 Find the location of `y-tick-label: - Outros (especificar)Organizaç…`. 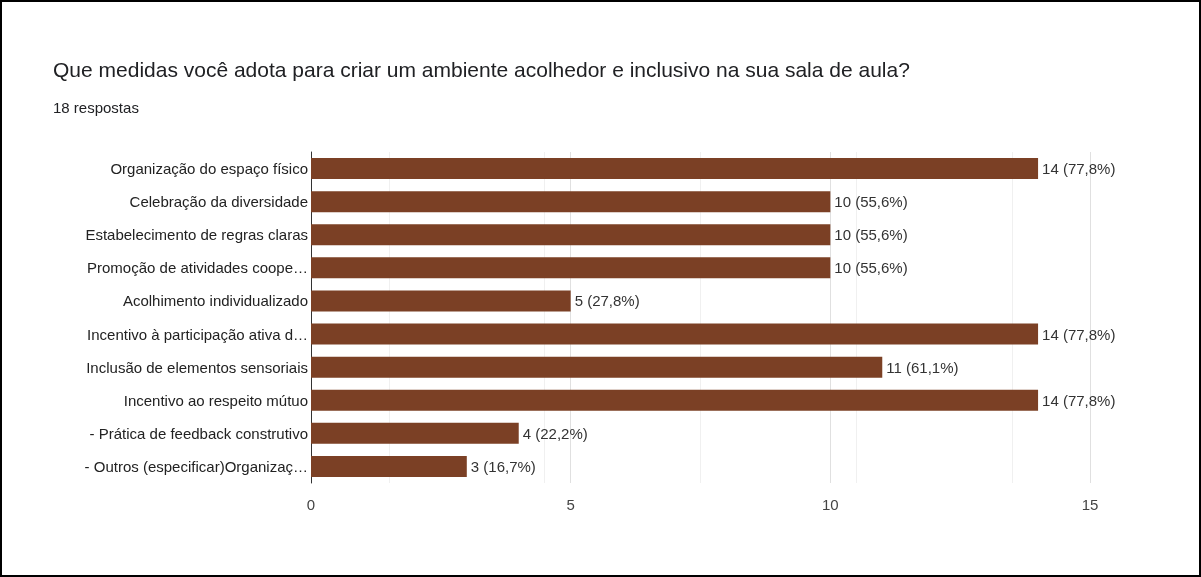

y-tick-label: - Outros (especificar)Organizaç… is located at coordinates (196, 466).